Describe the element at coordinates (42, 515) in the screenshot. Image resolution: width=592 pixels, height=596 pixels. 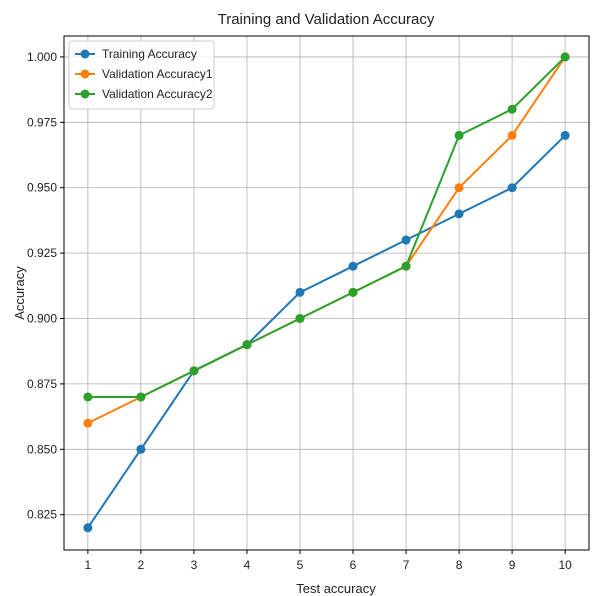
I see `y-tick-label: 0.825` at that location.